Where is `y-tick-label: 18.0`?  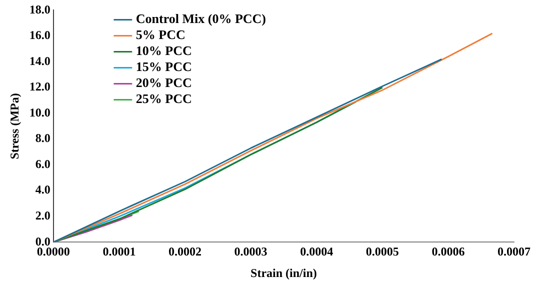 y-tick-label: 18.0 is located at coordinates (39, 9).